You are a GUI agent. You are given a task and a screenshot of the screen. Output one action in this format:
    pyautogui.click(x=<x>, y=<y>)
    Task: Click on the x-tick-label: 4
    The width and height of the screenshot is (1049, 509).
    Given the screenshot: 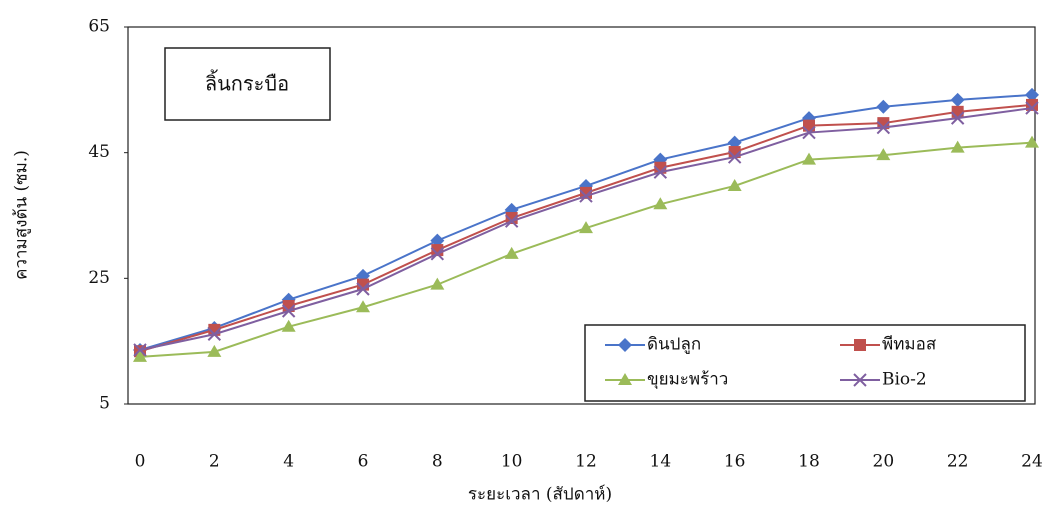 What is the action you would take?
    pyautogui.click(x=288, y=462)
    